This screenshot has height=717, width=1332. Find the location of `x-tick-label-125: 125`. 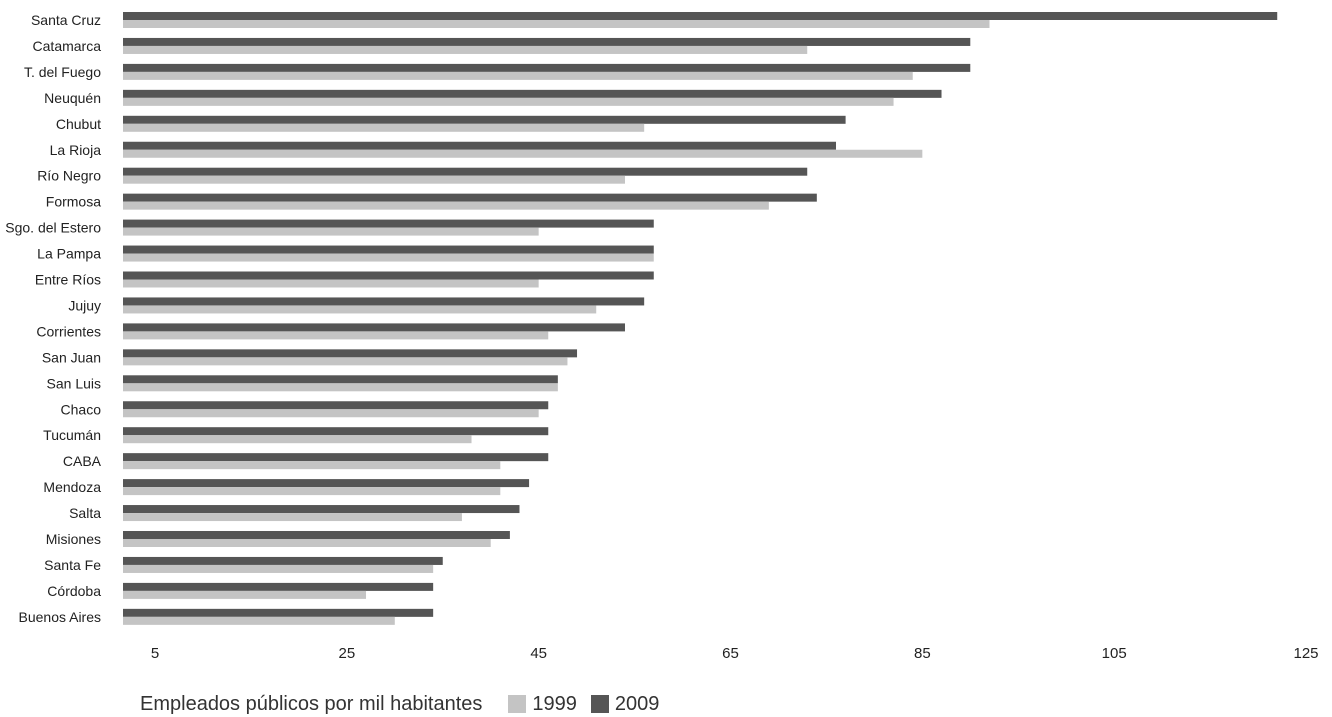

x-tick-label-125: 125 is located at coordinates (1305, 653).